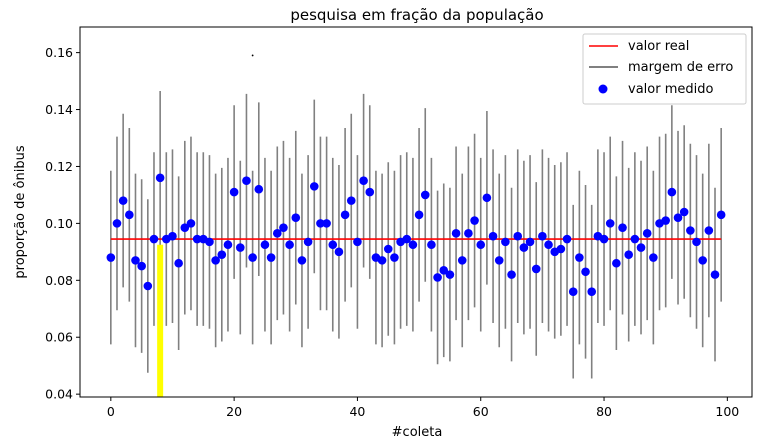  What do you see at coordinates (160, 320) in the screenshot?
I see `highlight-bar` at bounding box center [160, 320].